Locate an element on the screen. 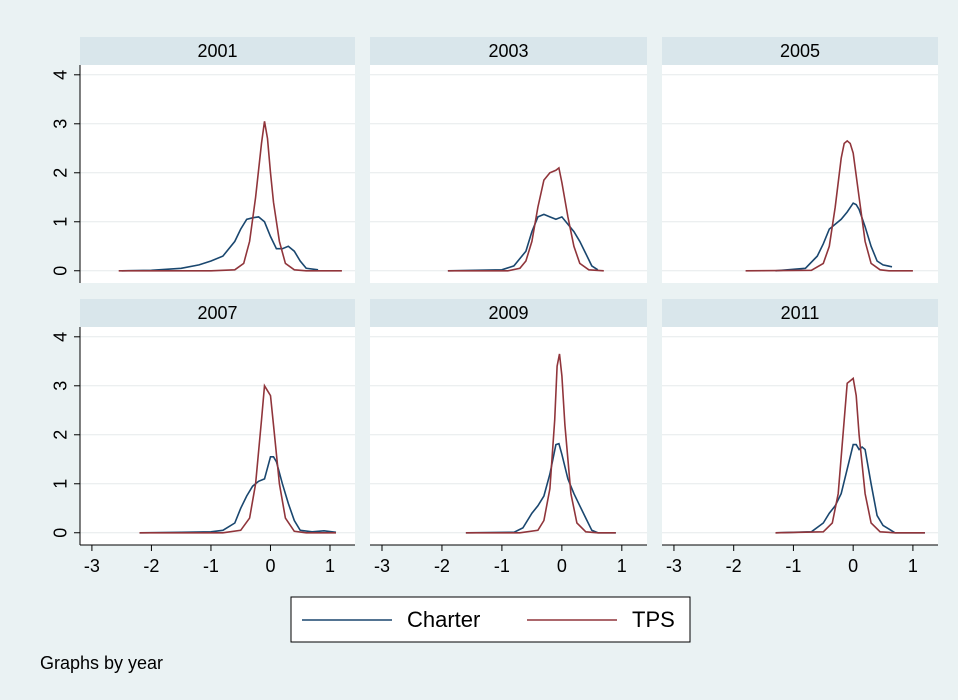 Image resolution: width=958 pixels, height=700 pixels. legend-label: TPS is located at coordinates (653, 619).